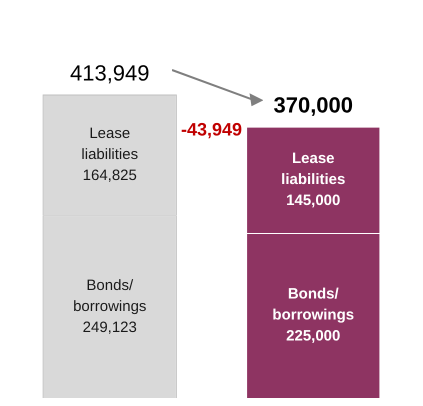 This screenshot has width=423, height=406. What do you see at coordinates (313, 305) in the screenshot?
I see `series-label: Bonds/ borrowings` at bounding box center [313, 305].